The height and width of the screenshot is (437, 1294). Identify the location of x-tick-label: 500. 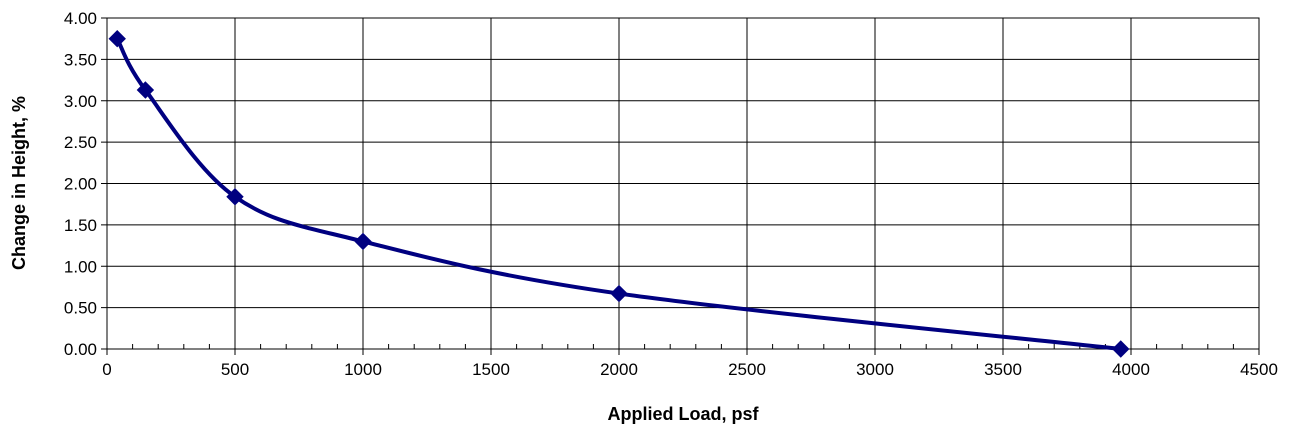
(235, 369).